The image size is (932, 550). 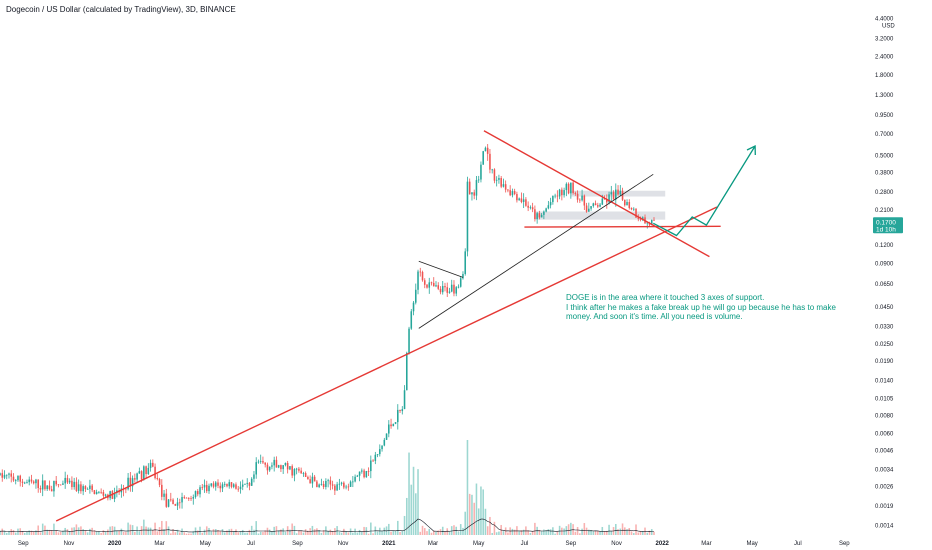 What do you see at coordinates (441, 269) in the screenshot?
I see `trendline` at bounding box center [441, 269].